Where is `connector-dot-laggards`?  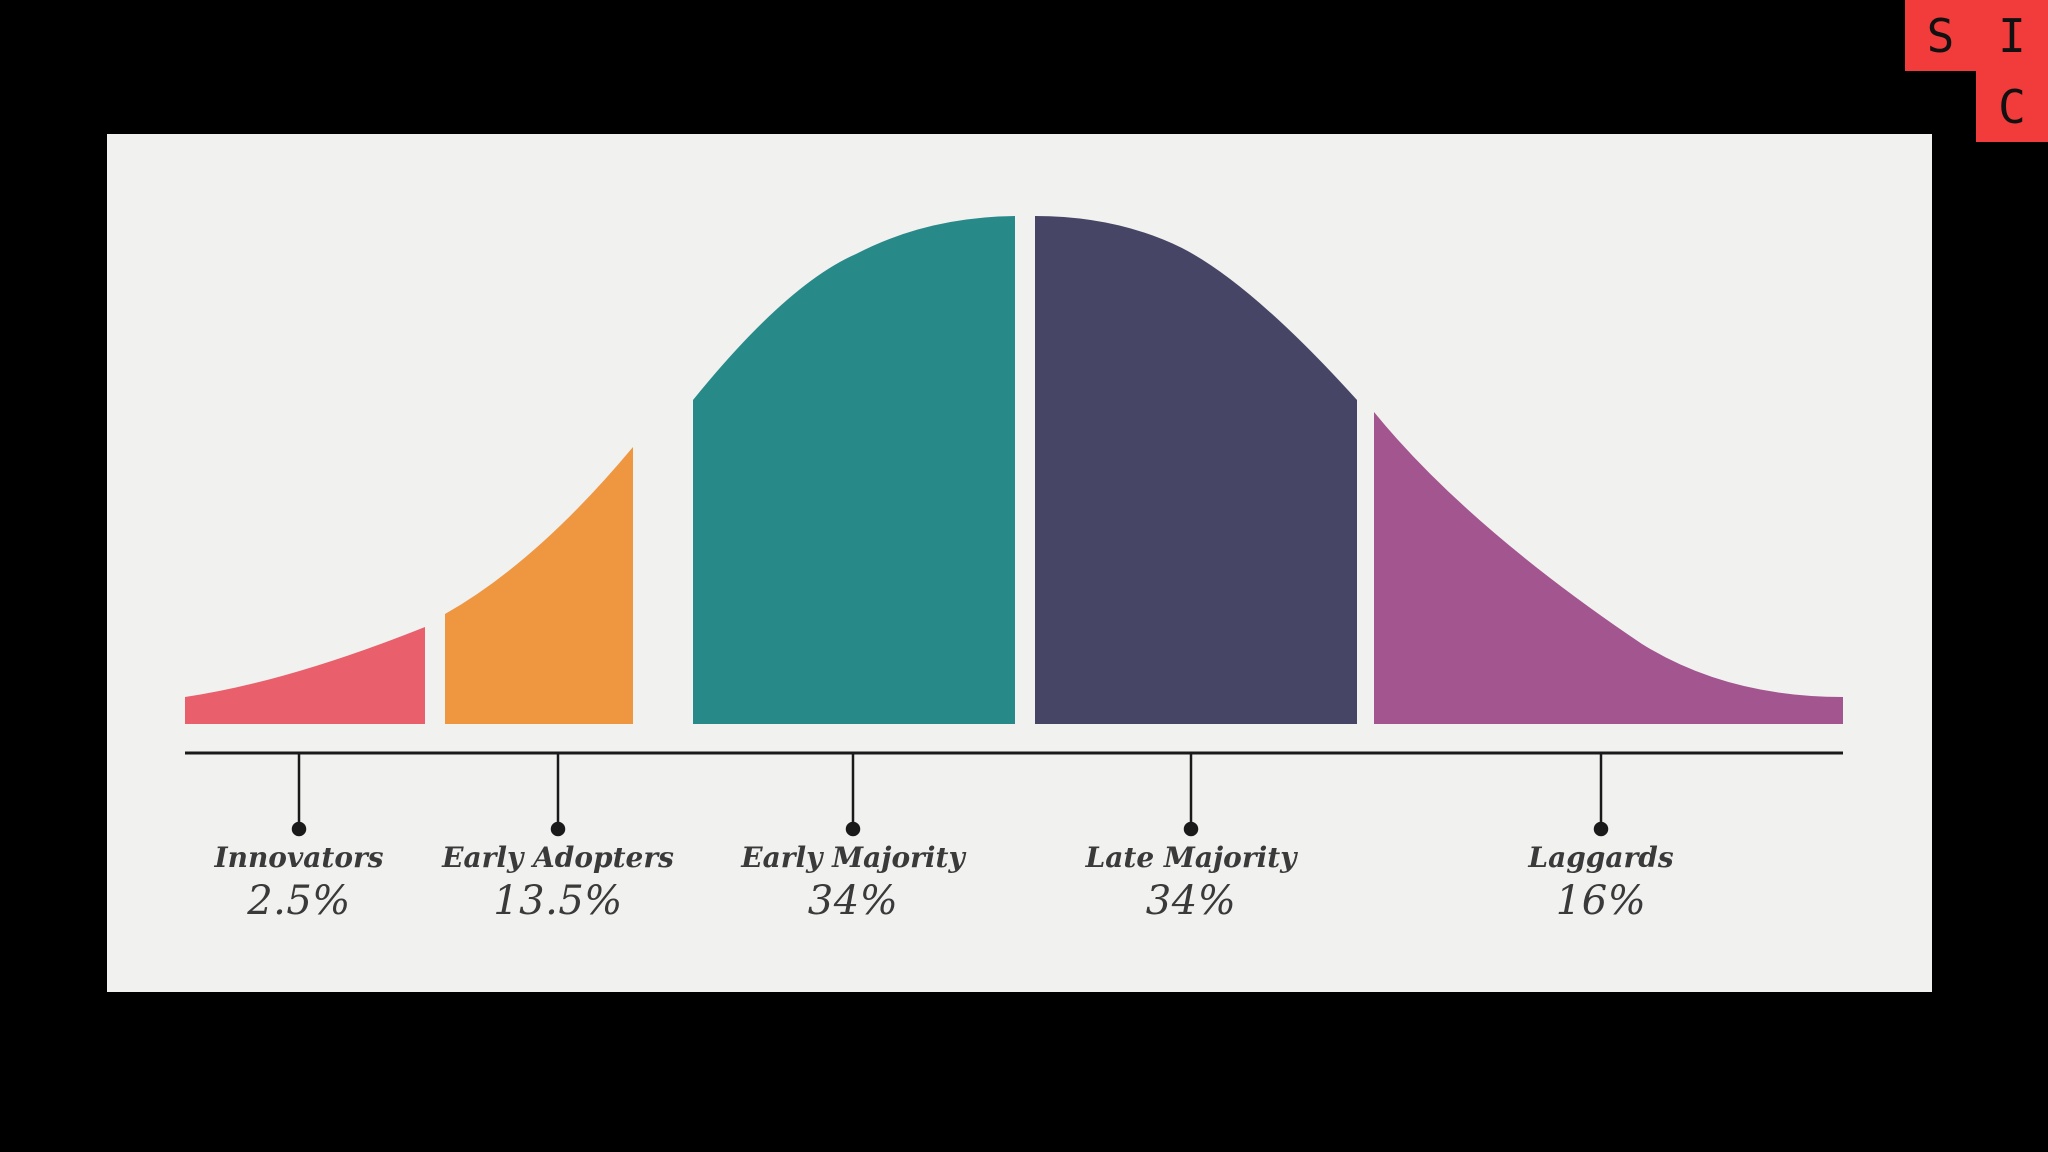 connector-dot-laggards is located at coordinates (1601, 829).